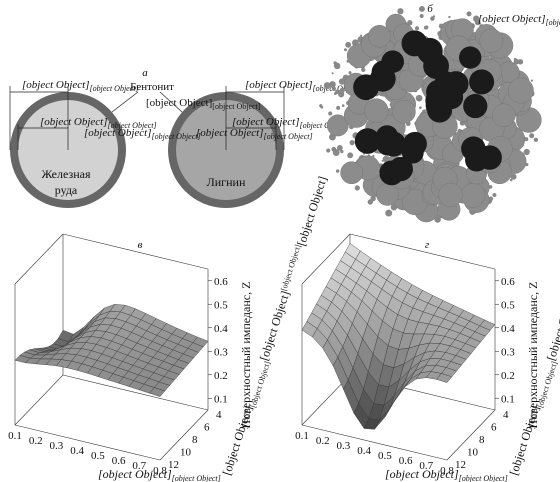  I want to click on binder-eps: [object Object][object Object], so click(203, 104).